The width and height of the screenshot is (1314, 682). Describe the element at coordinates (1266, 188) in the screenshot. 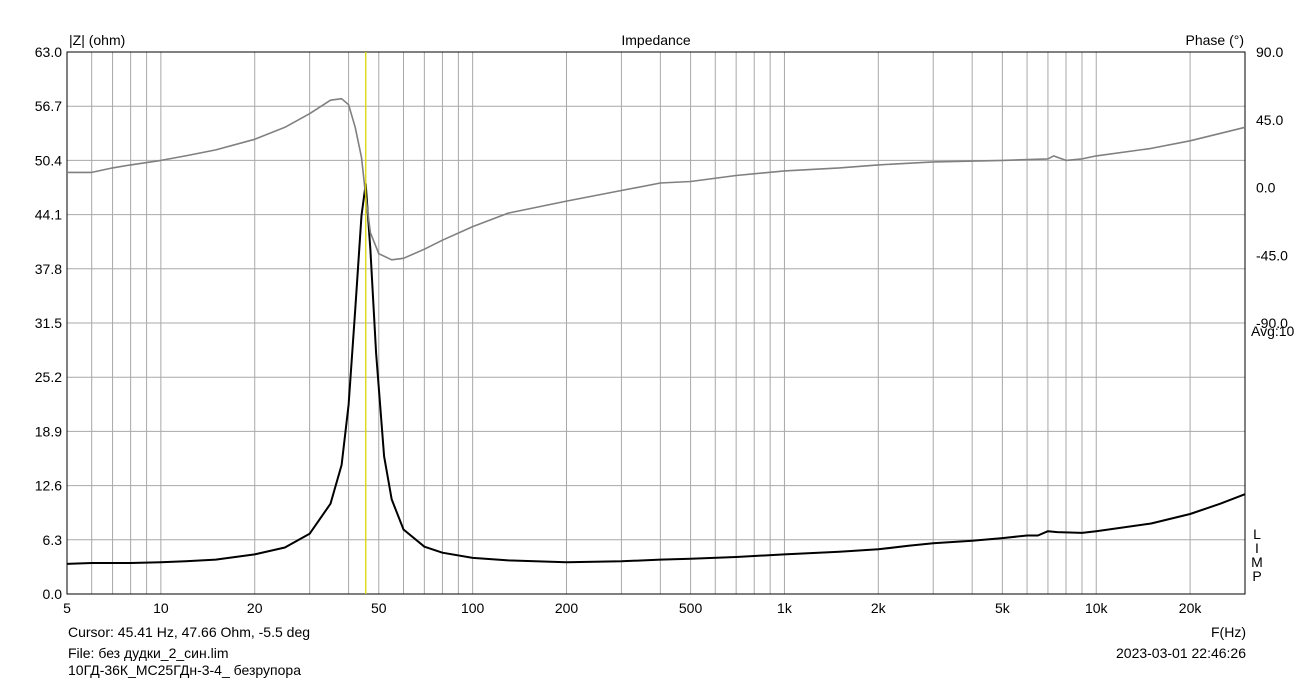

I see `y2-tick-label: 0.0` at that location.